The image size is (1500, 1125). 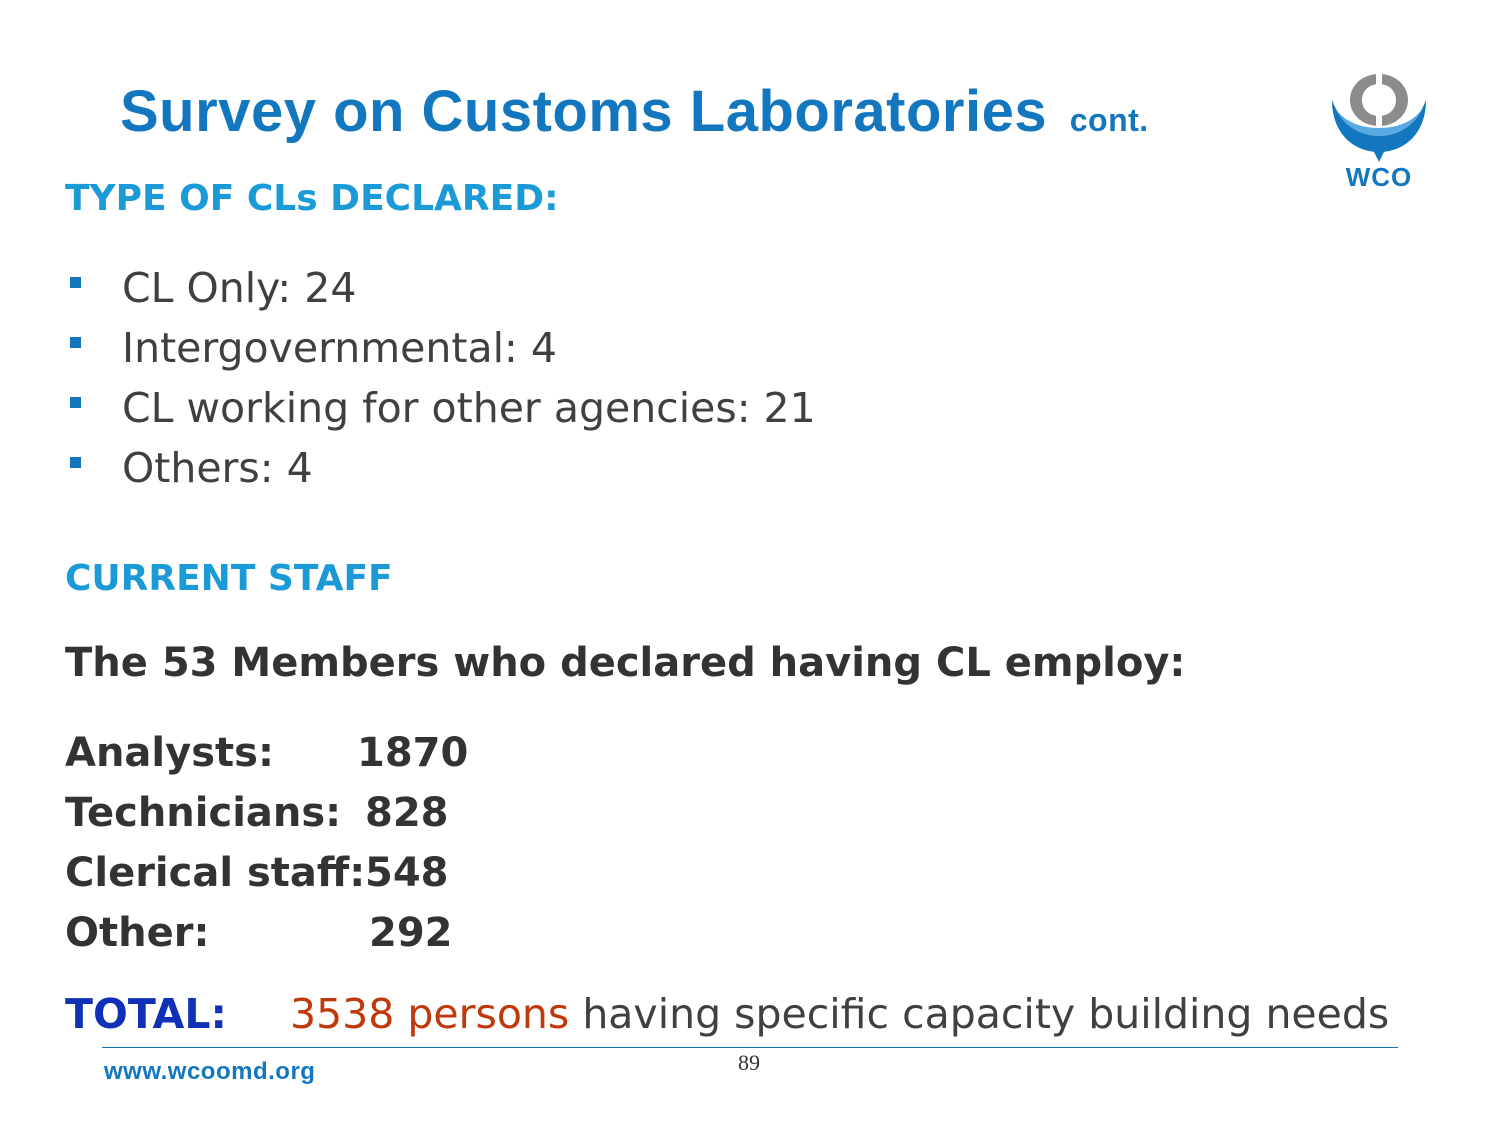 I want to click on staff-value: 292, so click(x=411, y=933).